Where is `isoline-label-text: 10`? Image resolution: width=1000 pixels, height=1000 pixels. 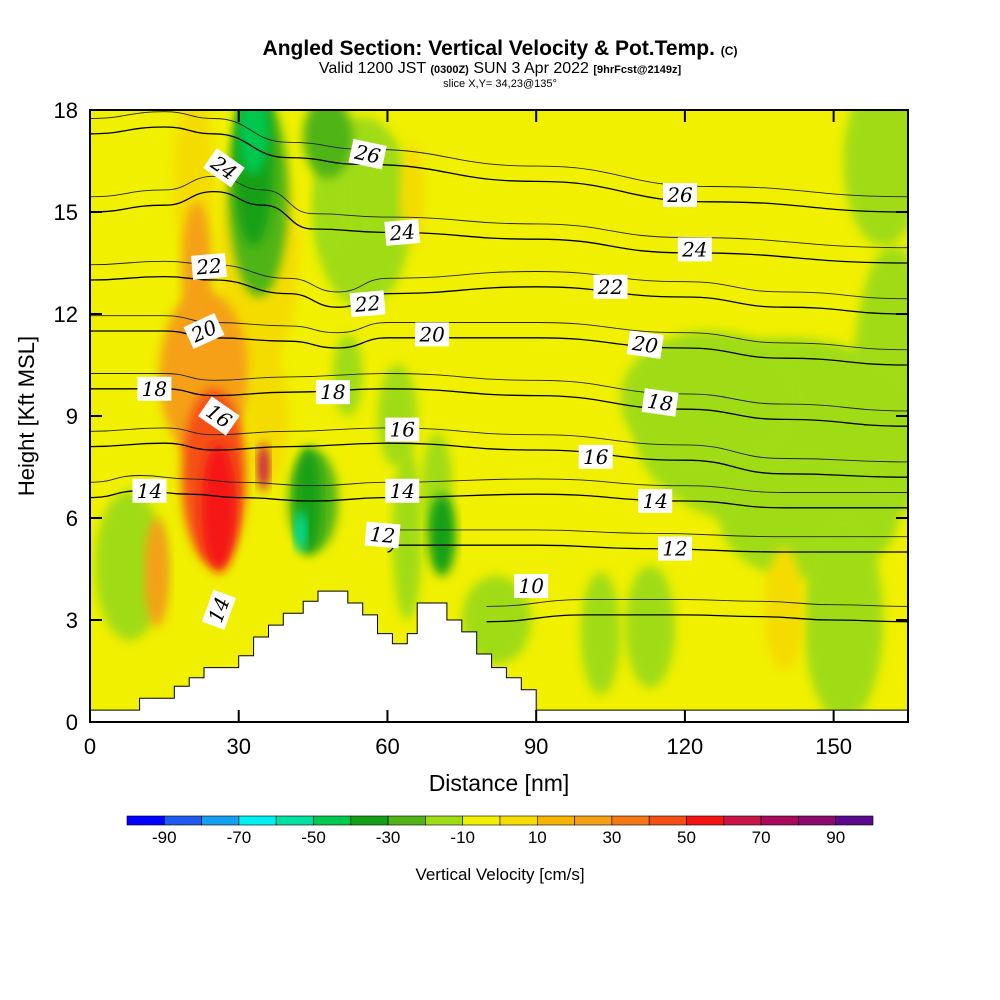
isoline-label-text: 10 is located at coordinates (531, 586).